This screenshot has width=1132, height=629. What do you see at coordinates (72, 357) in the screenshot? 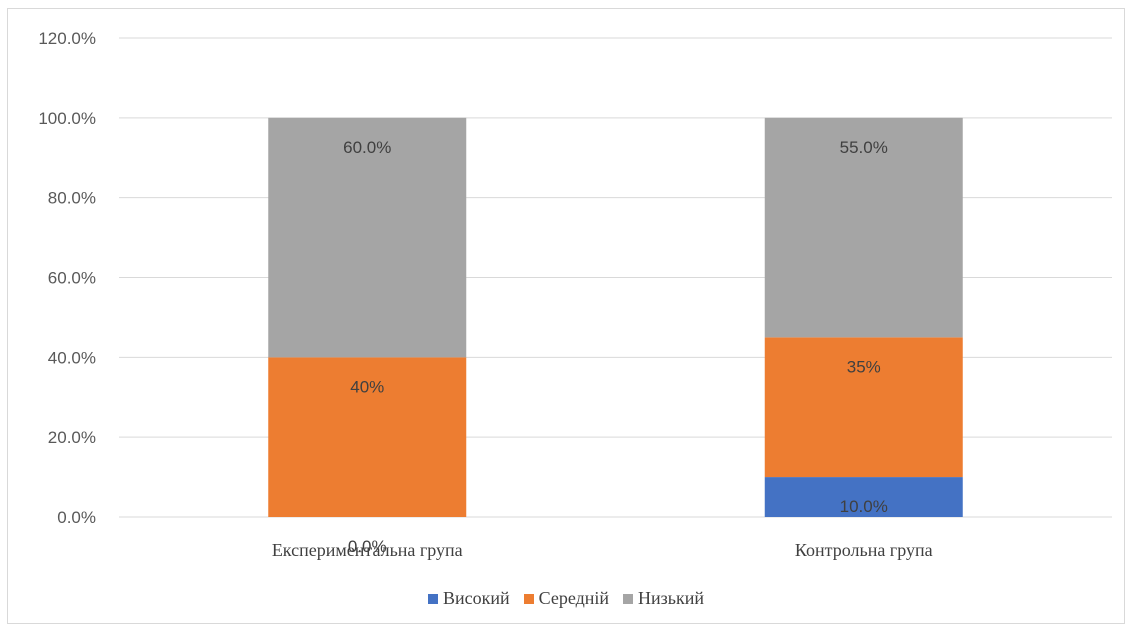
I see `y-tick-label: 40.0%` at bounding box center [72, 357].